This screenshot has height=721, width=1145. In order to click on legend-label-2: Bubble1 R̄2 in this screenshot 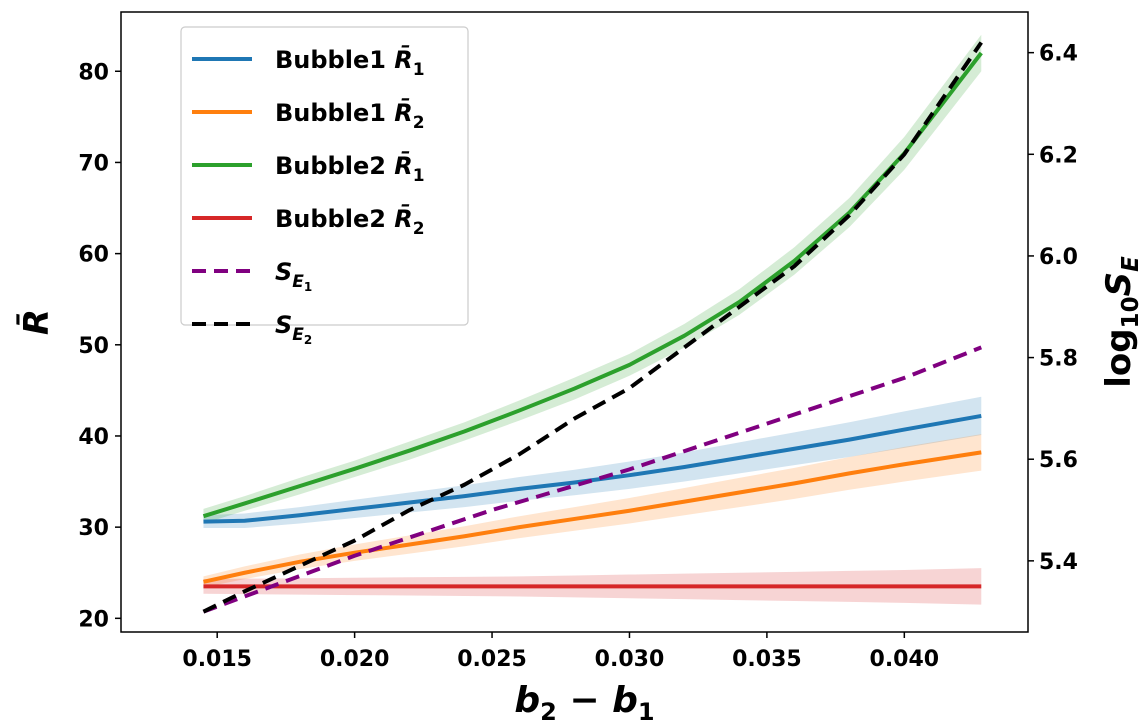, I will do `click(350, 115)`.